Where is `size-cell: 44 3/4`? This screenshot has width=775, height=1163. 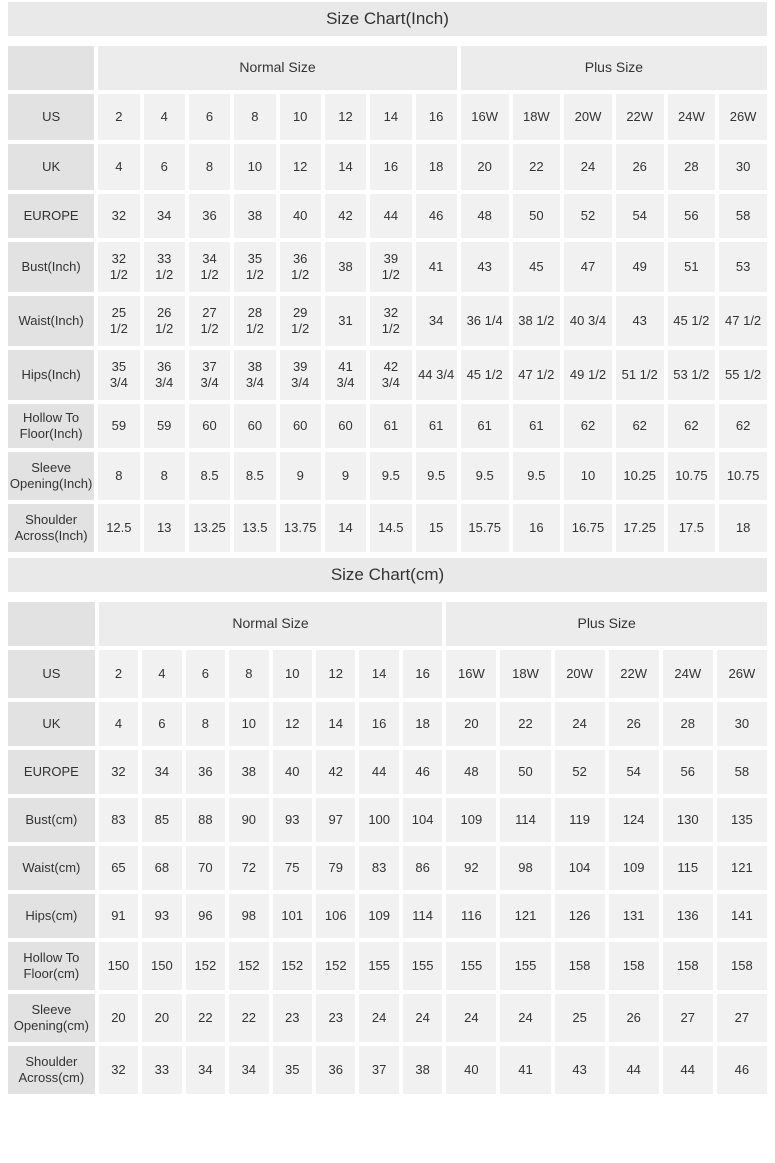 size-cell: 44 3/4 is located at coordinates (436, 375).